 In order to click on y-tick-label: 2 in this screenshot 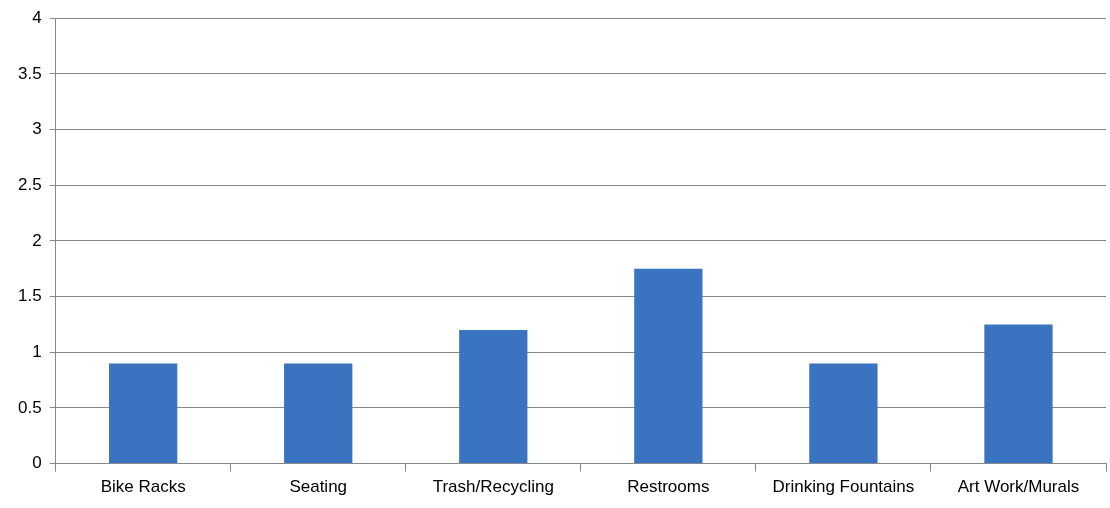, I will do `click(37, 240)`.